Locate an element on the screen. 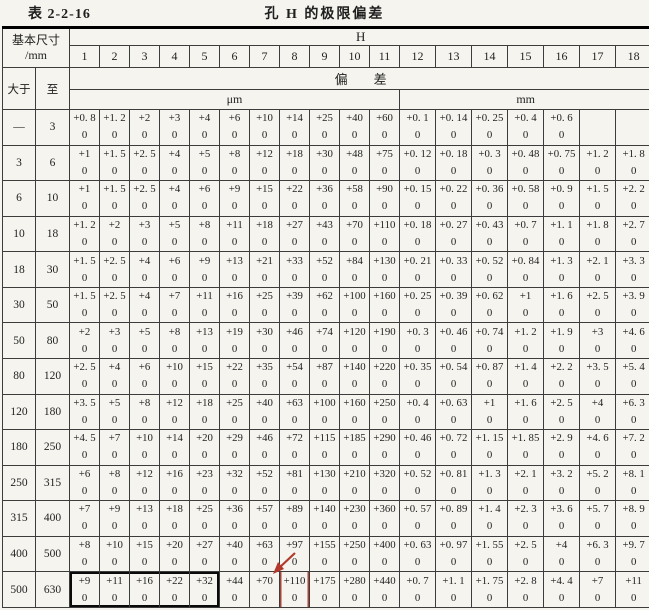 This screenshot has width=649, height=610. deviation-values: +3. 2 0 is located at coordinates (561, 483).